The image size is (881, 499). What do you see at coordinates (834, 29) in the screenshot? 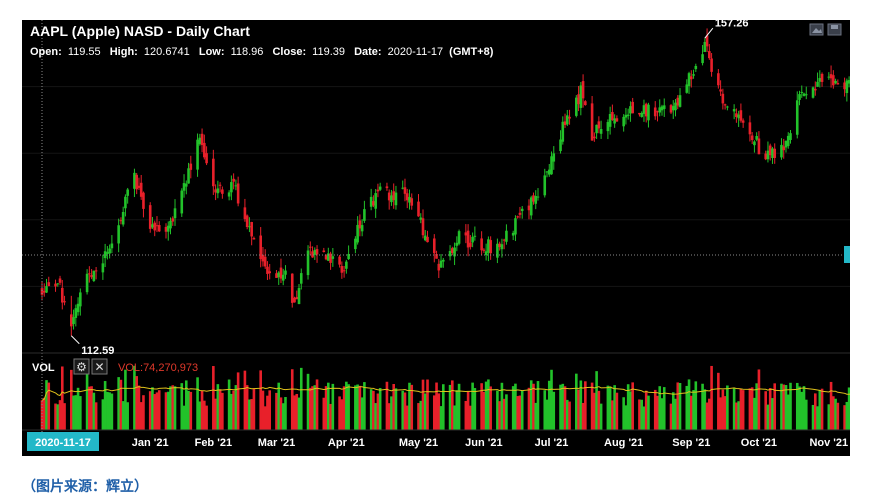
I see `save-icon` at bounding box center [834, 29].